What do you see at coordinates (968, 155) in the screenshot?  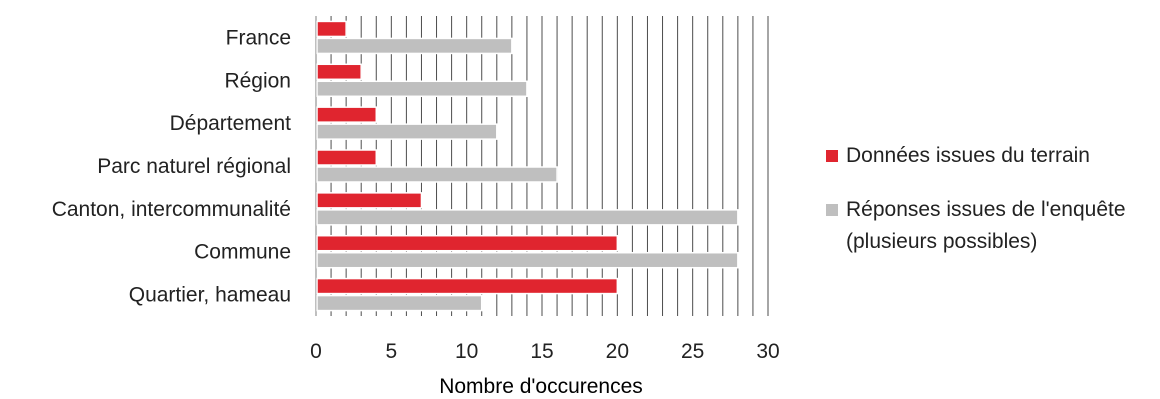 I see `legend-label: Données issues du terrain` at bounding box center [968, 155].